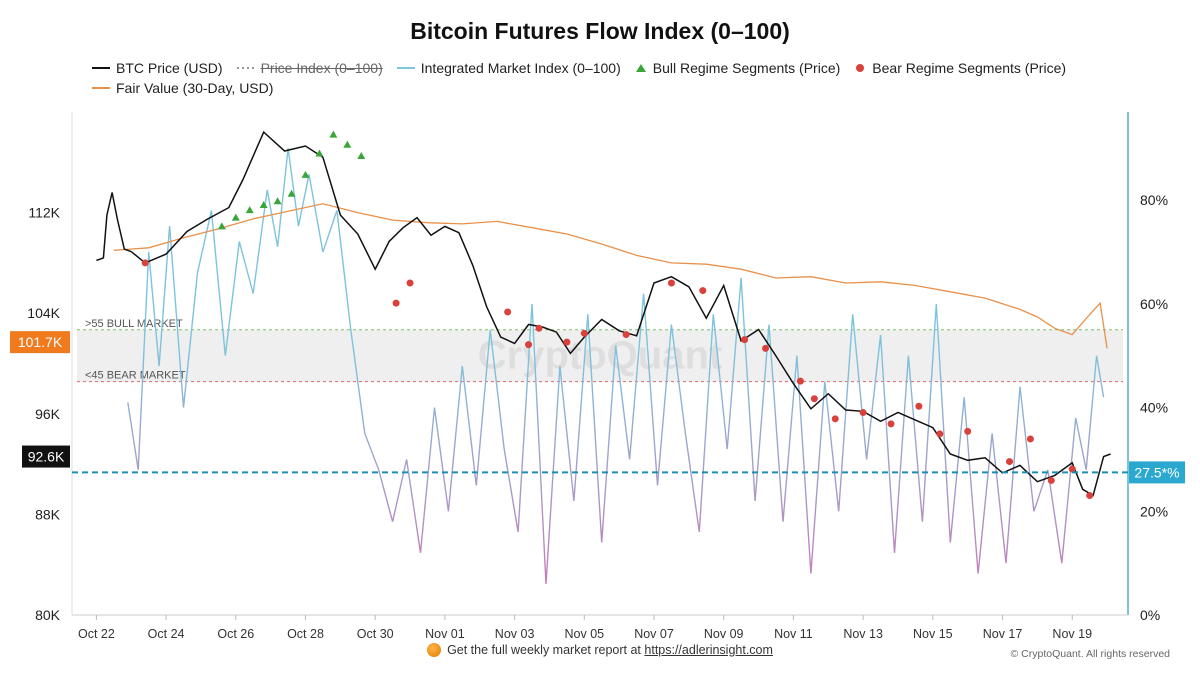 Image resolution: width=1200 pixels, height=675 pixels. I want to click on chart-title: Bitcoin Futures Flow Index (0–100), so click(600, 31).